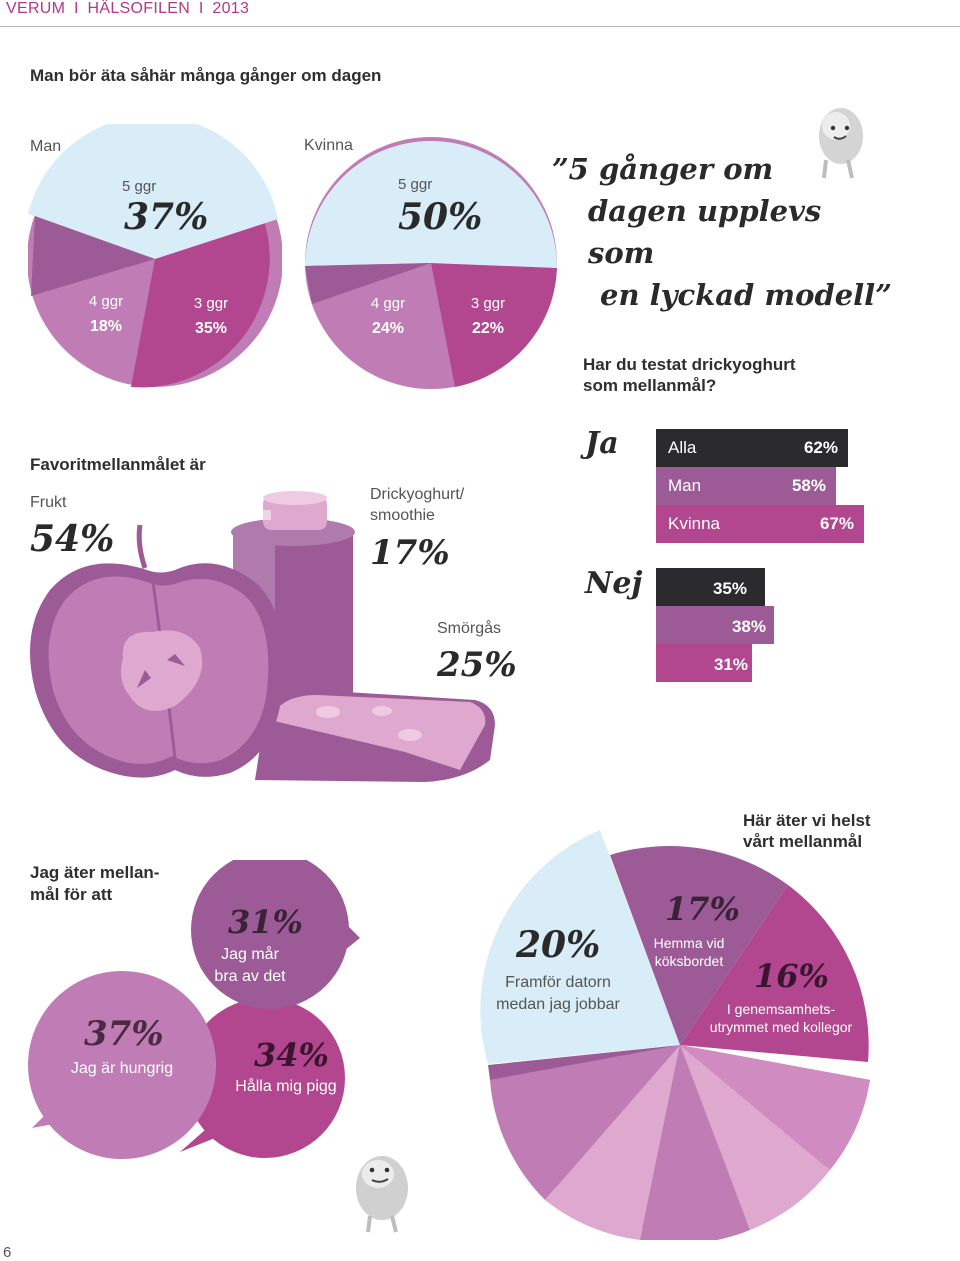 The width and height of the screenshot is (960, 1261). I want to click on kvinna-4ggr-name: 4 ggr, so click(388, 303).